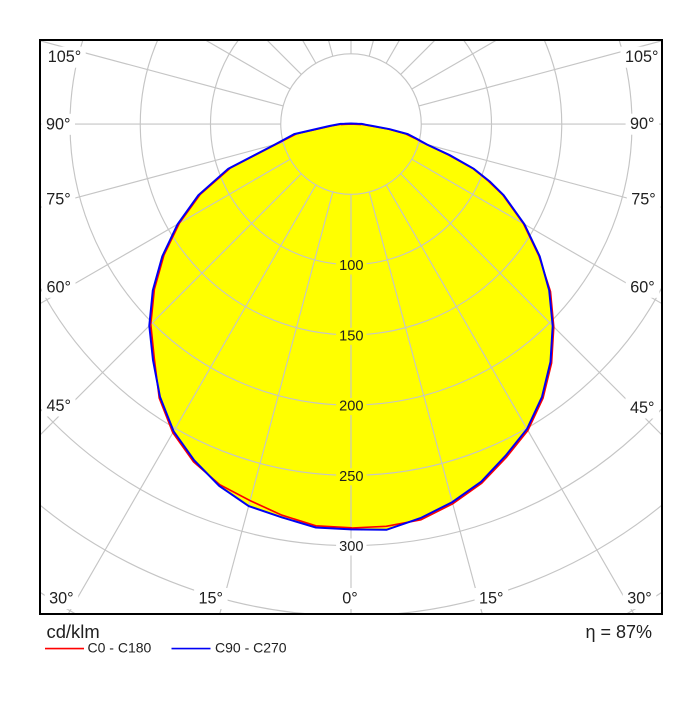 The width and height of the screenshot is (700, 705). What do you see at coordinates (351, 547) in the screenshot?
I see `svg-text: 300` at bounding box center [351, 547].